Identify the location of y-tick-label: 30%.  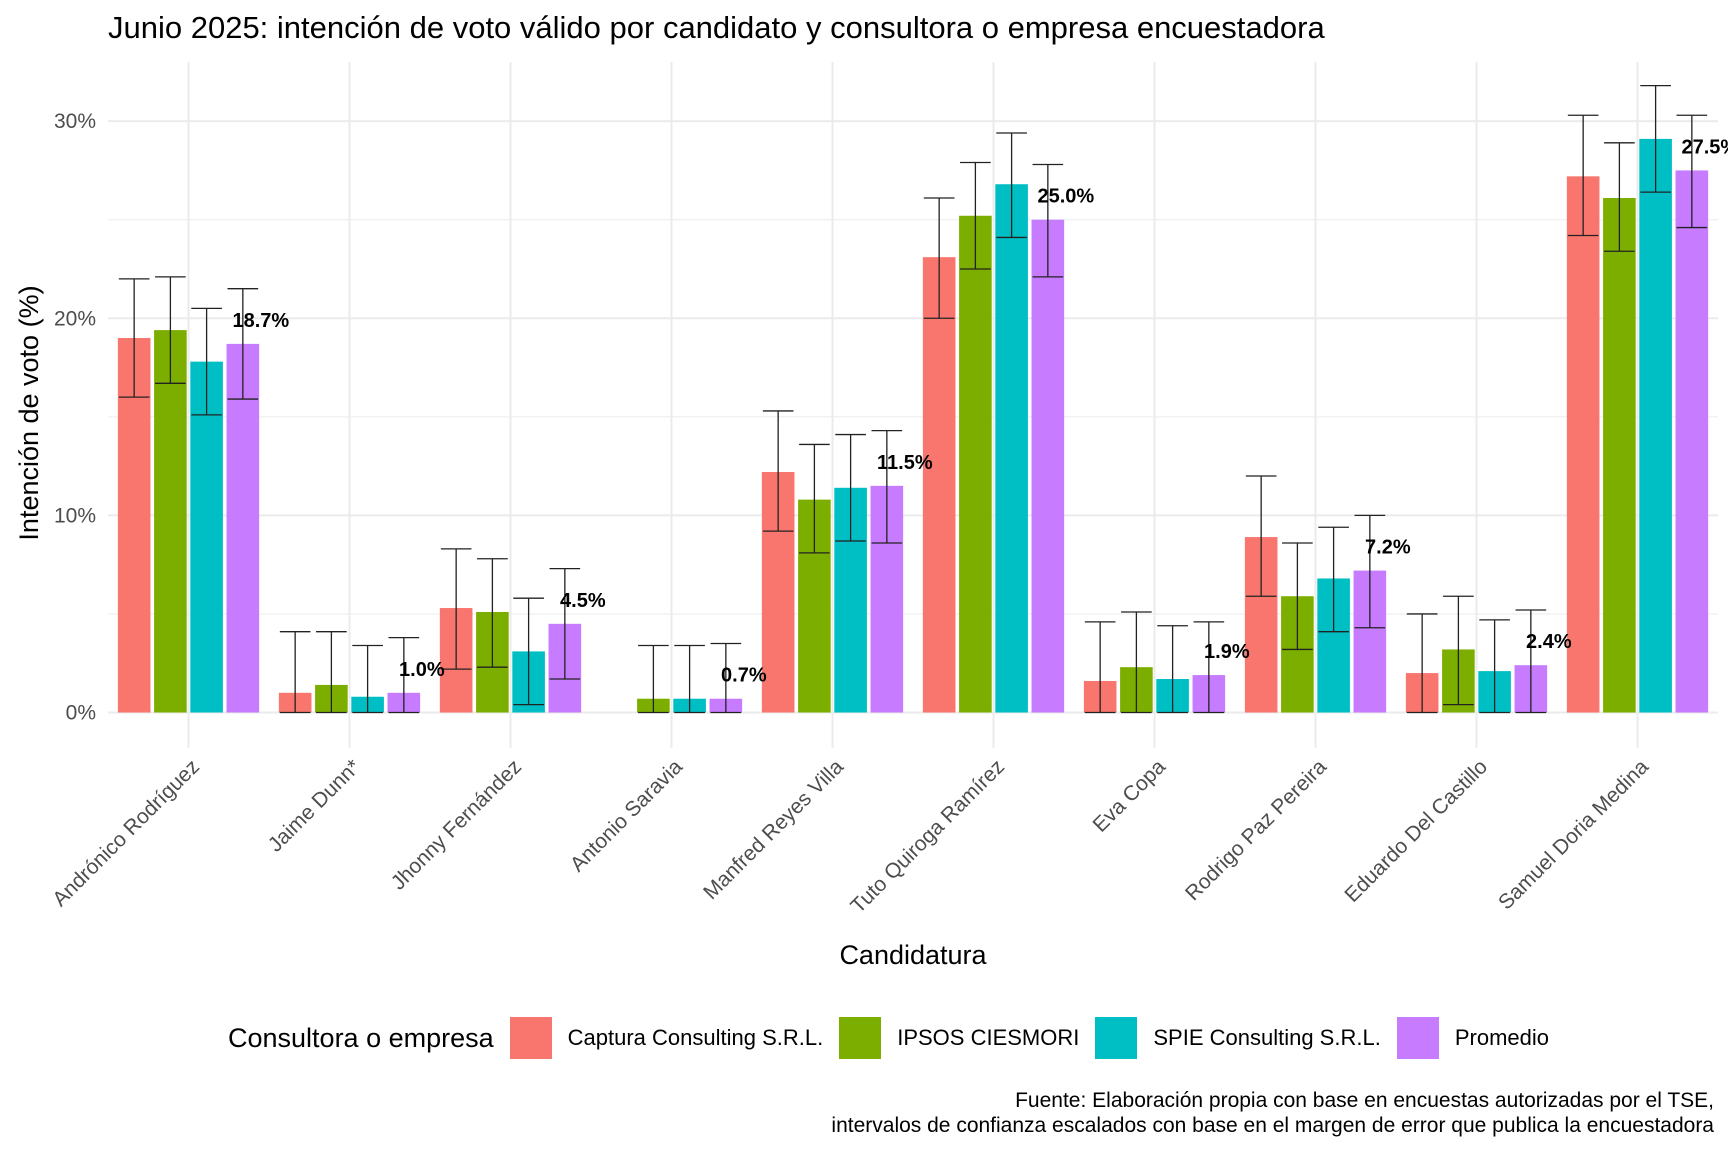
(75, 121).